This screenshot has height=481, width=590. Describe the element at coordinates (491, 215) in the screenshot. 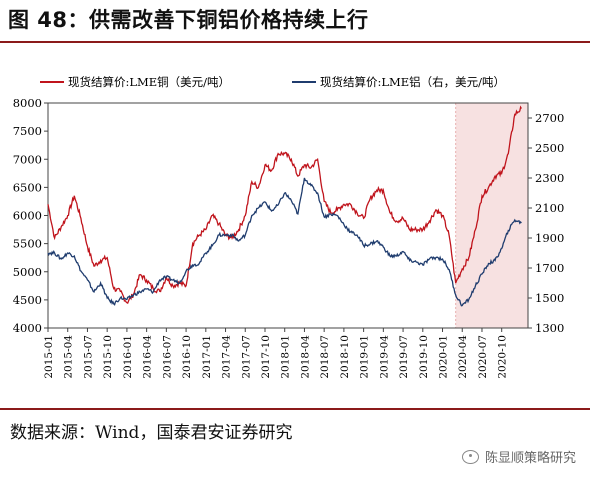

I see `highlight-region` at that location.